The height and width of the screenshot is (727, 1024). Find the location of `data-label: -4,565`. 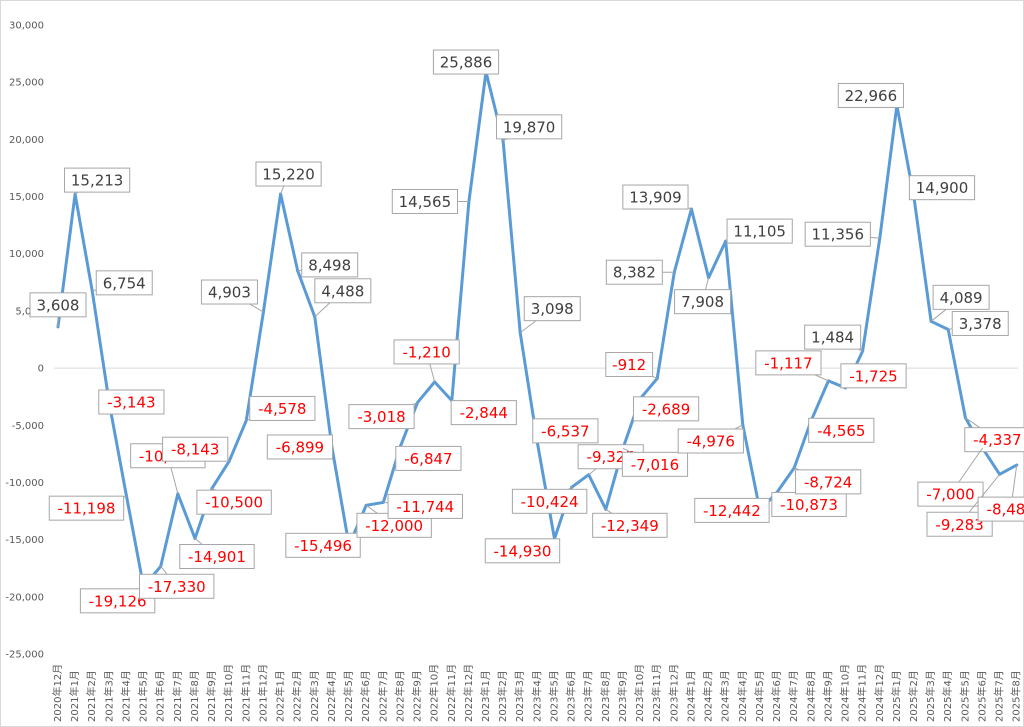

data-label: -4,565 is located at coordinates (841, 430).